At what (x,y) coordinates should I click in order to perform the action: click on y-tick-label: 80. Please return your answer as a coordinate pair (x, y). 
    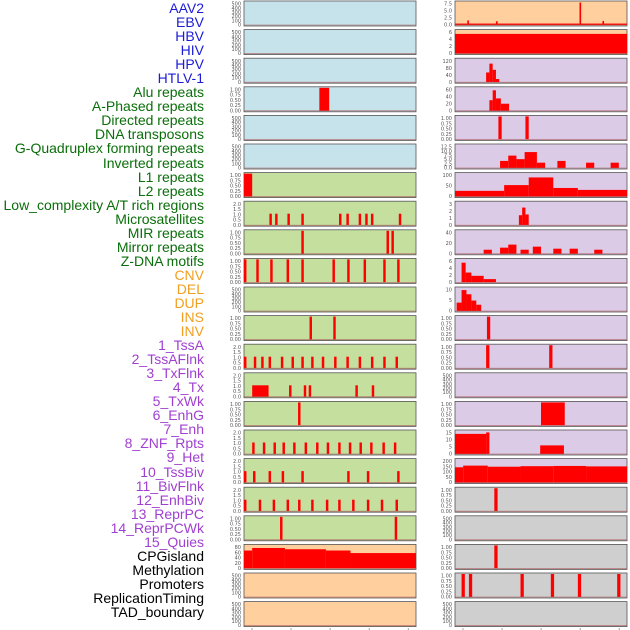
    Looking at the image, I should click on (449, 69).